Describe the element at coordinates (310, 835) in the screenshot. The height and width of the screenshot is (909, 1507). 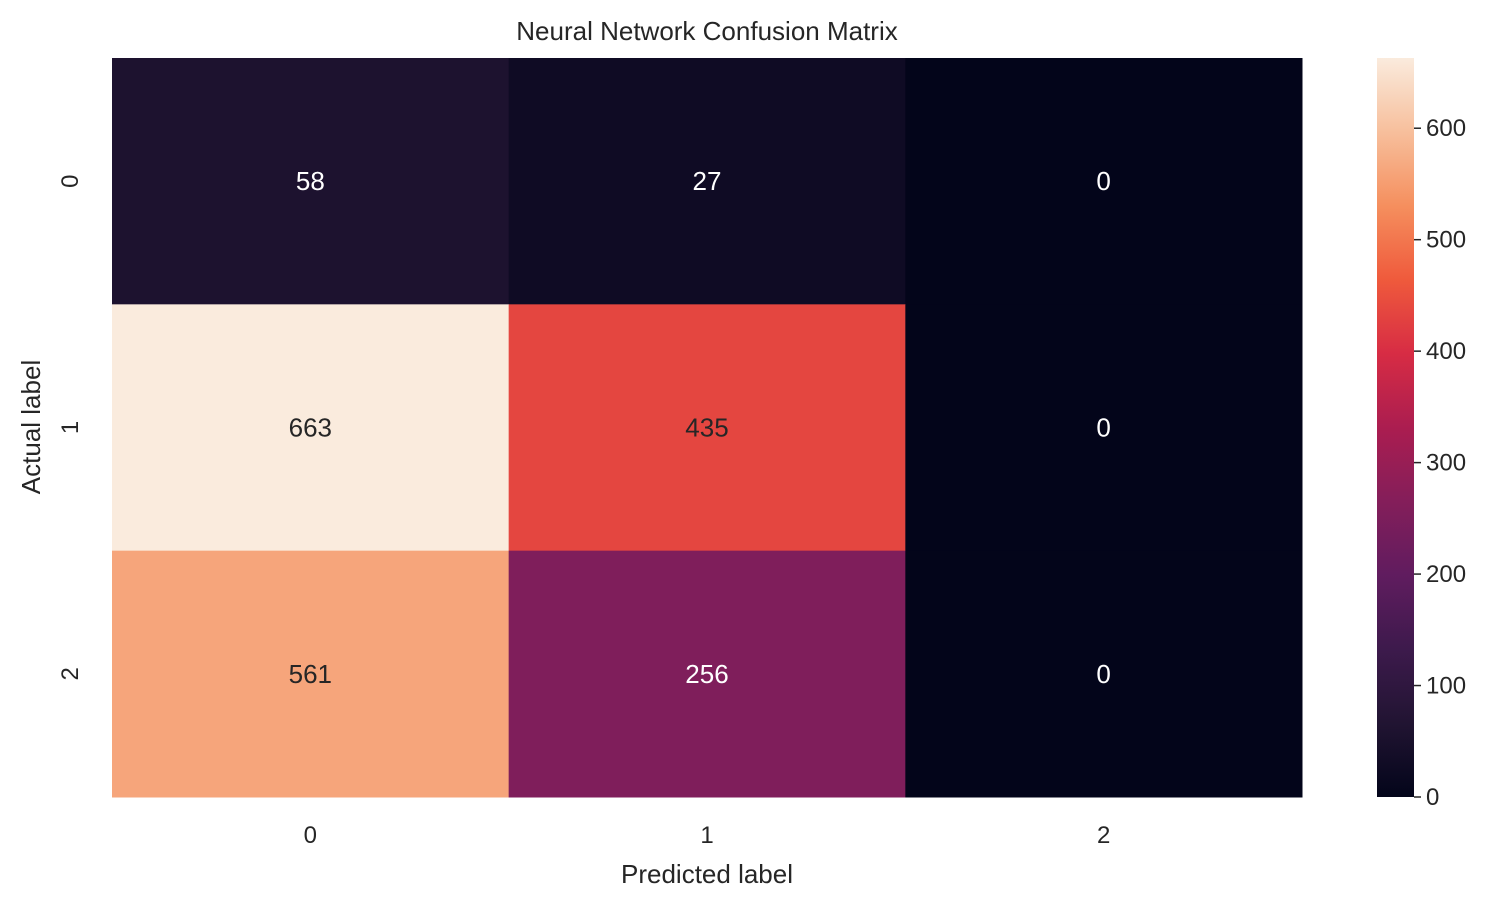
I see `x-tick-label: 0` at that location.